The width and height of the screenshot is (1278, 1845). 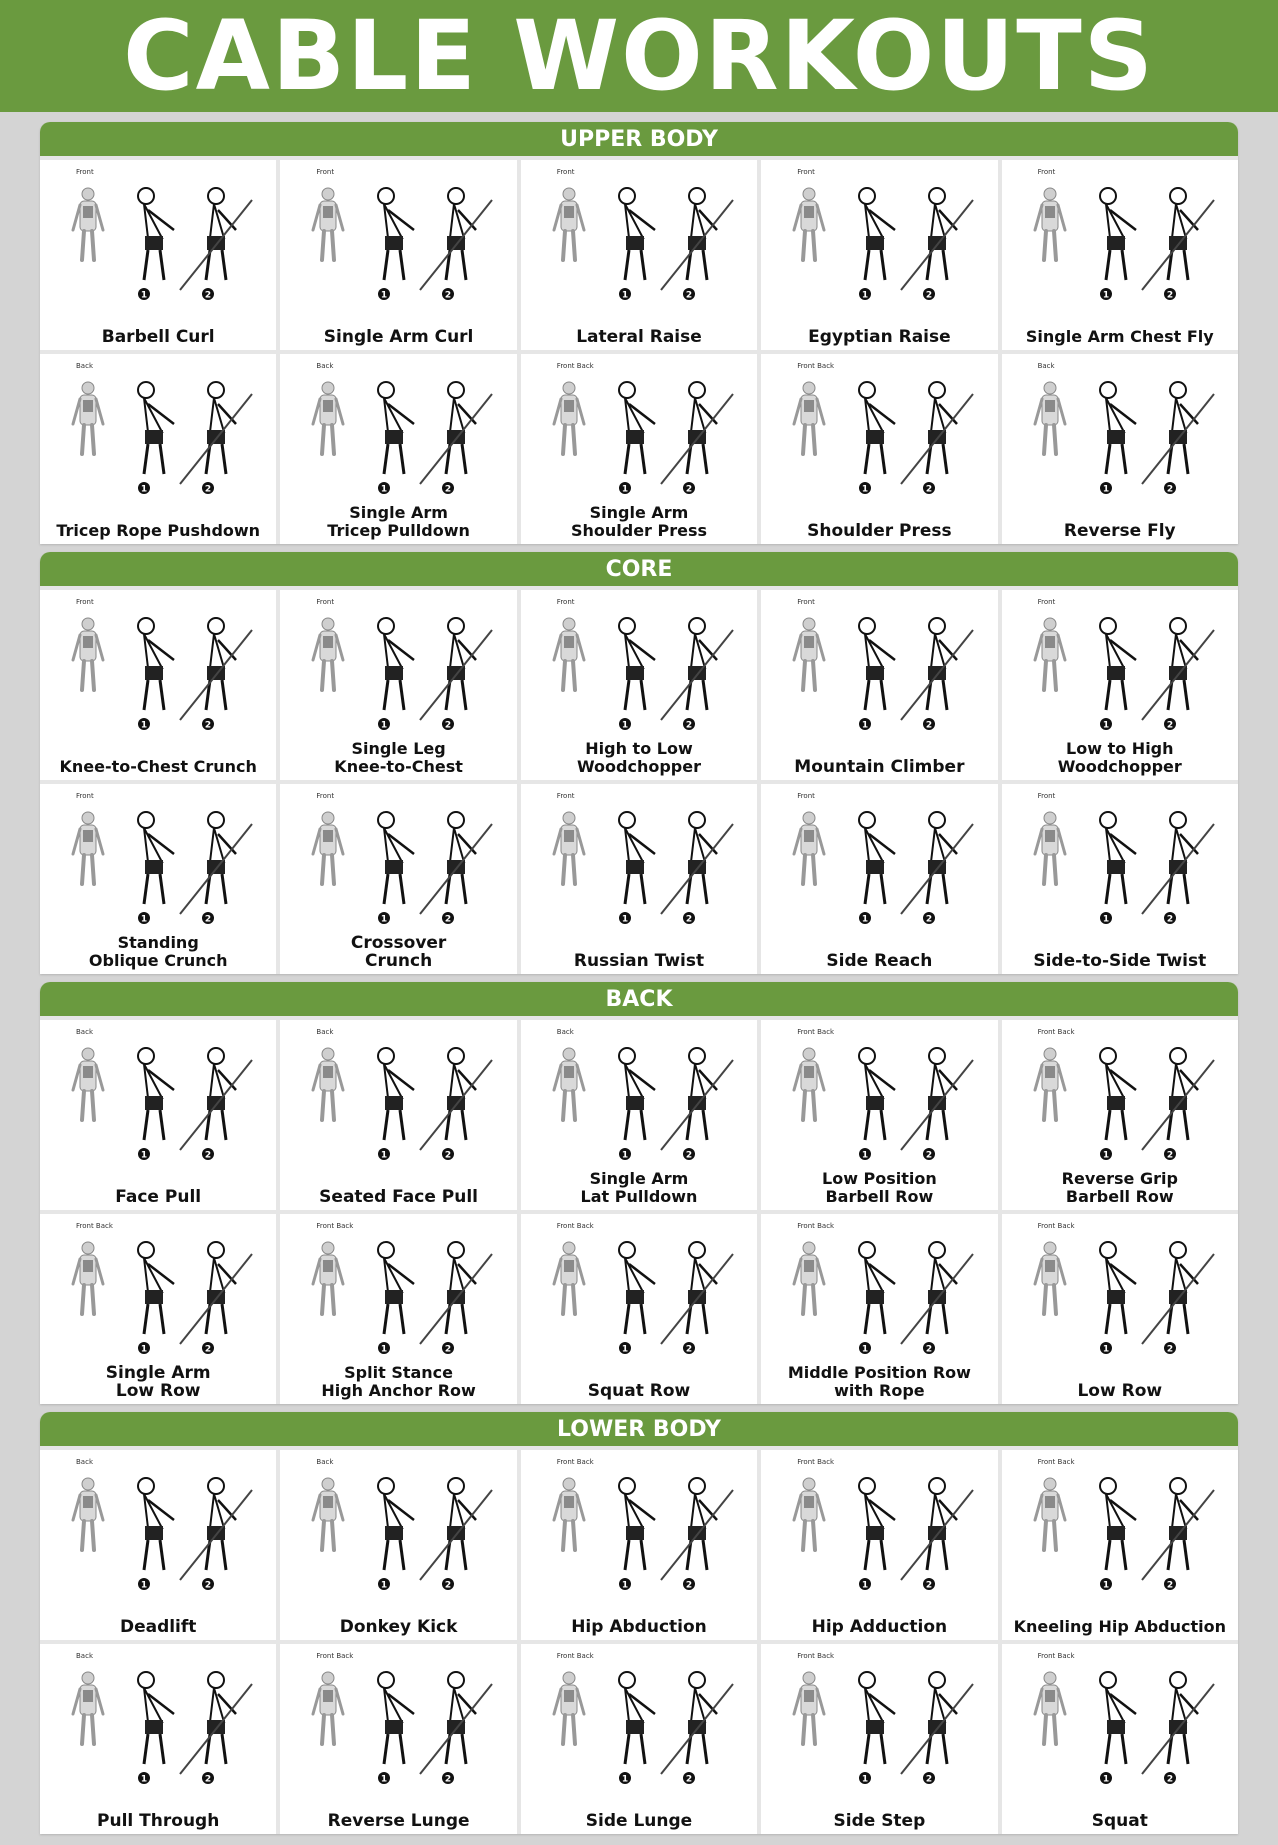 What do you see at coordinates (879, 1187) in the screenshot?
I see `exercise-name: Low Position Barbell Row` at bounding box center [879, 1187].